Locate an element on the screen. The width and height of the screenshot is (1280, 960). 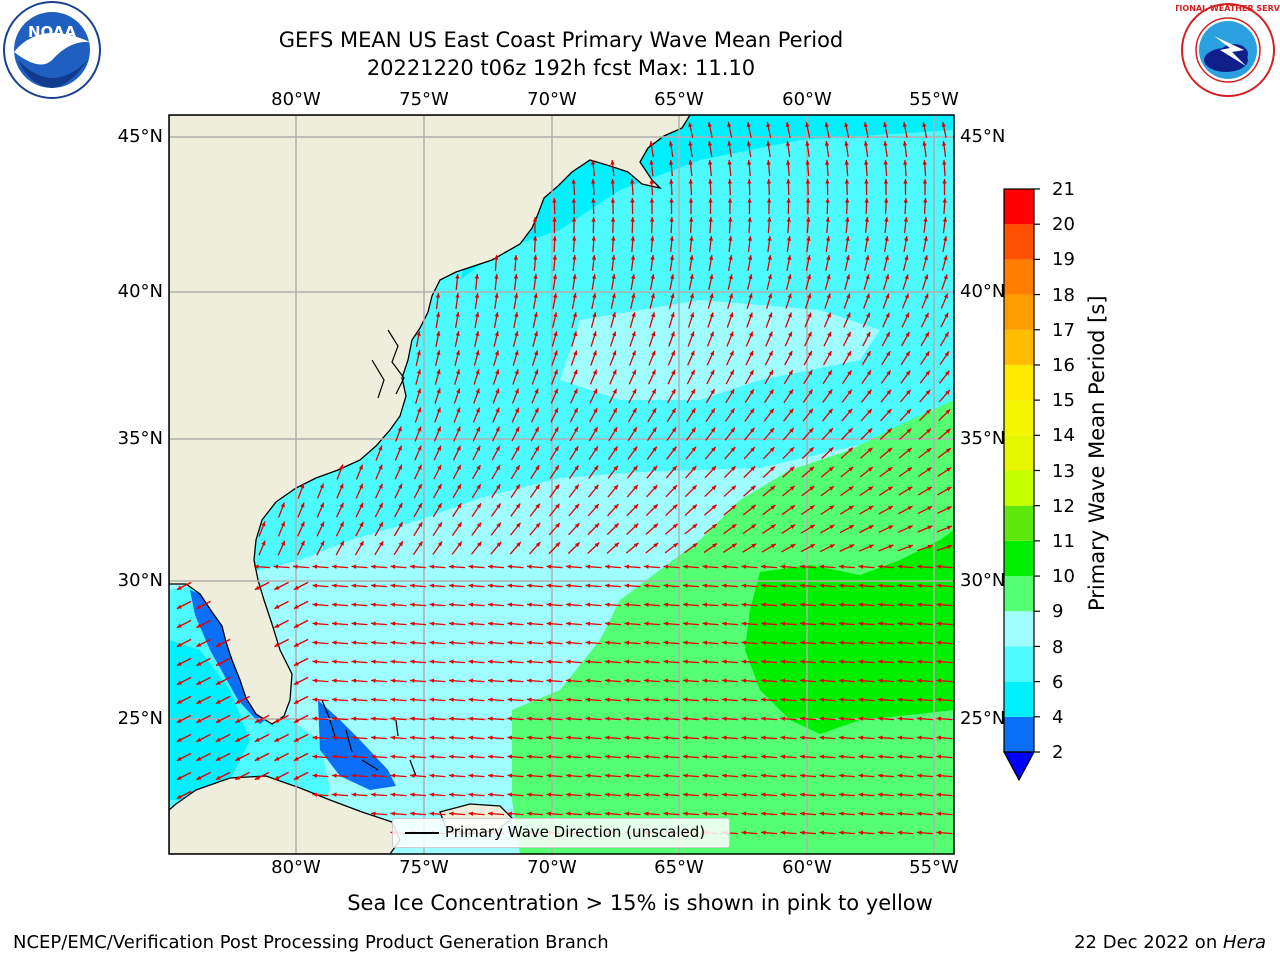
colorbar-tick-8: 8 is located at coordinates (1058, 647).